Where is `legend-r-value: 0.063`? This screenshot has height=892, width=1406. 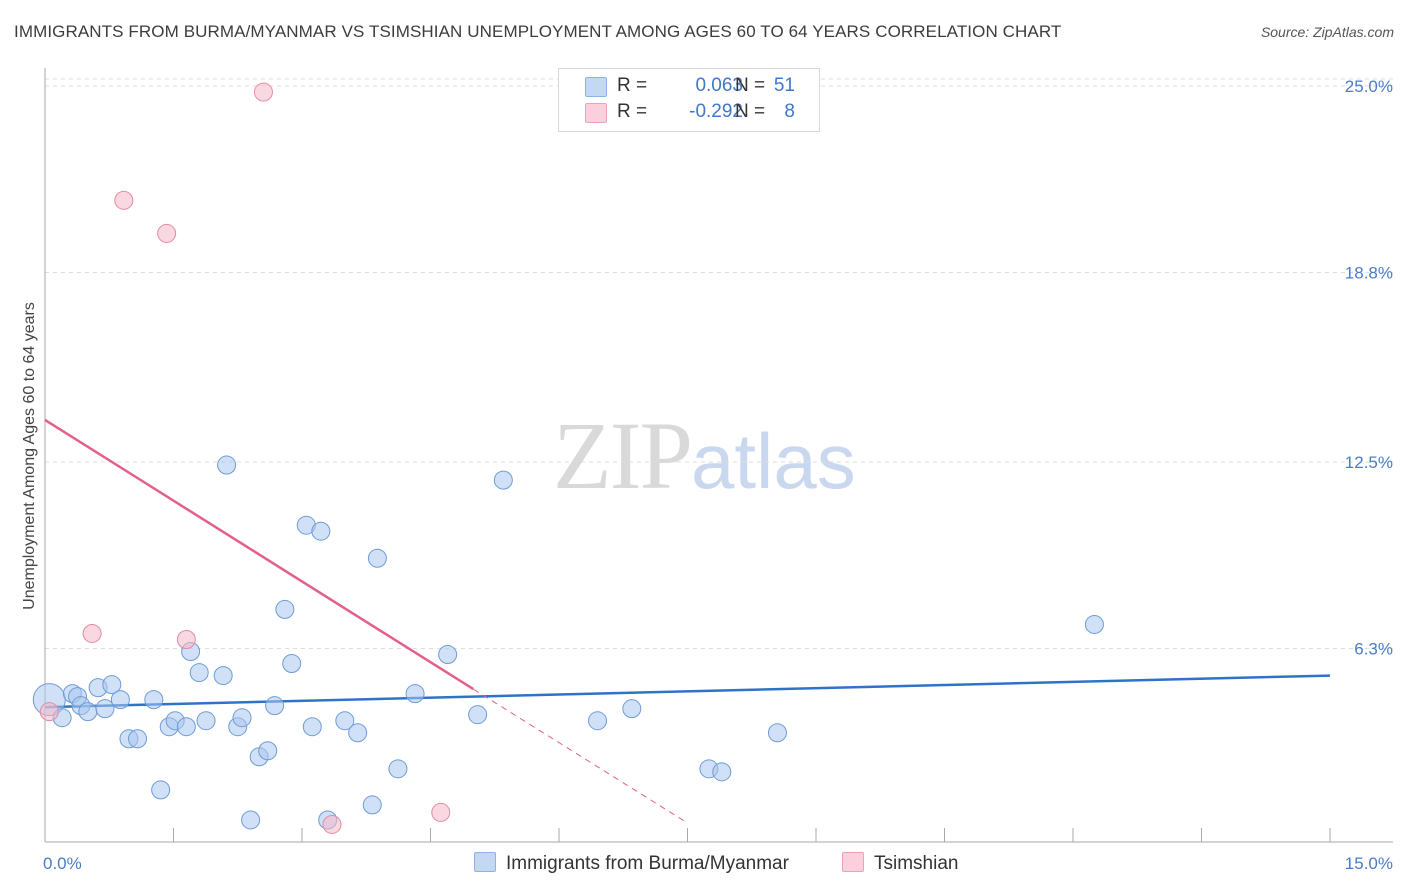 legend-r-value: 0.063 is located at coordinates (719, 85).